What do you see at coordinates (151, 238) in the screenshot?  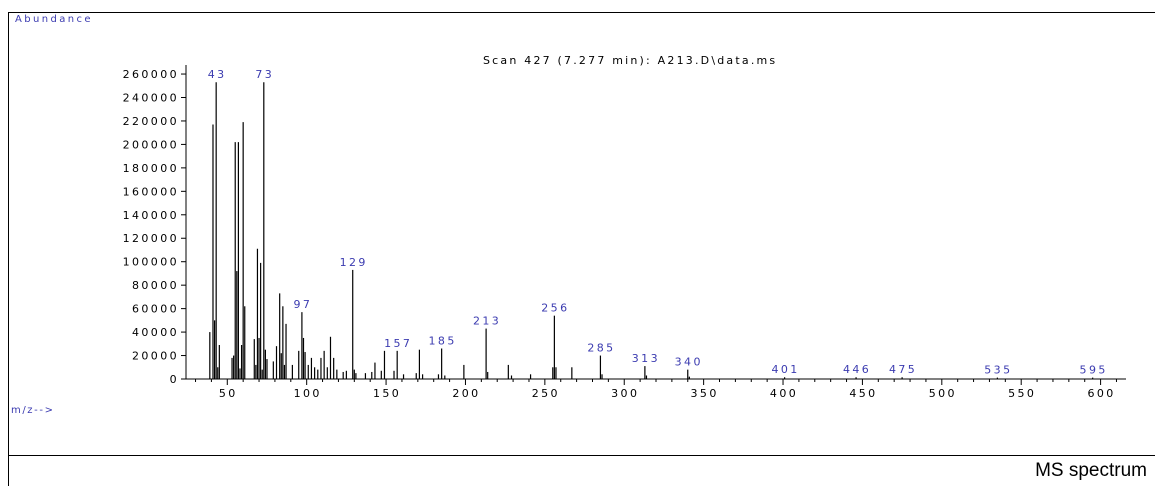 I see `y-tick-label: 120000` at bounding box center [151, 238].